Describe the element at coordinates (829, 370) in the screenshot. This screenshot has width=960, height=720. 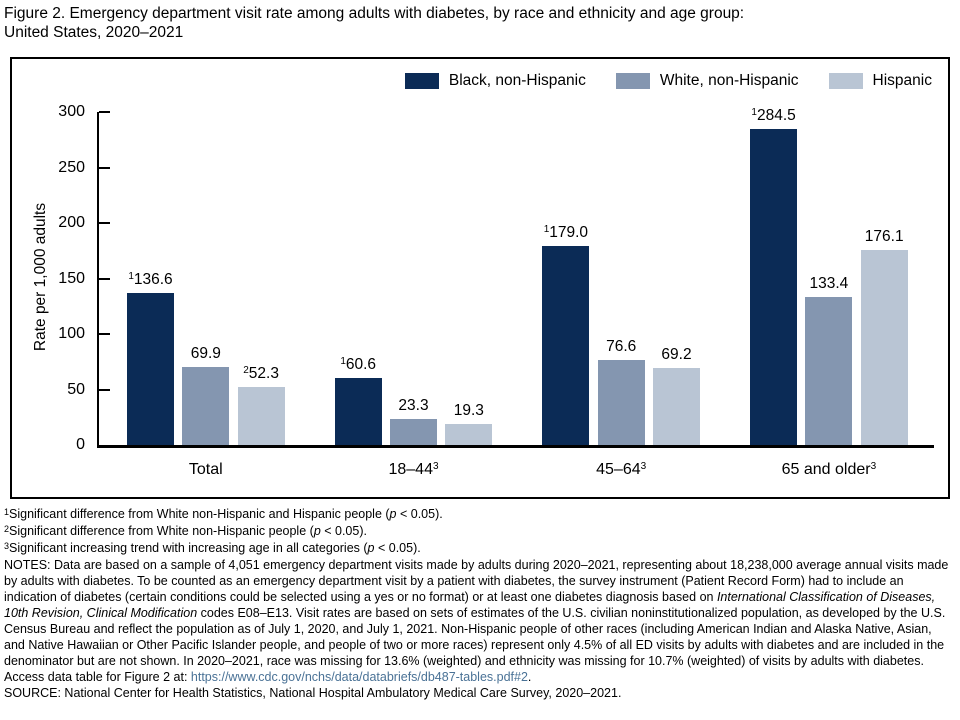
I see `bar-white-non-hispanic-65-and-older` at that location.